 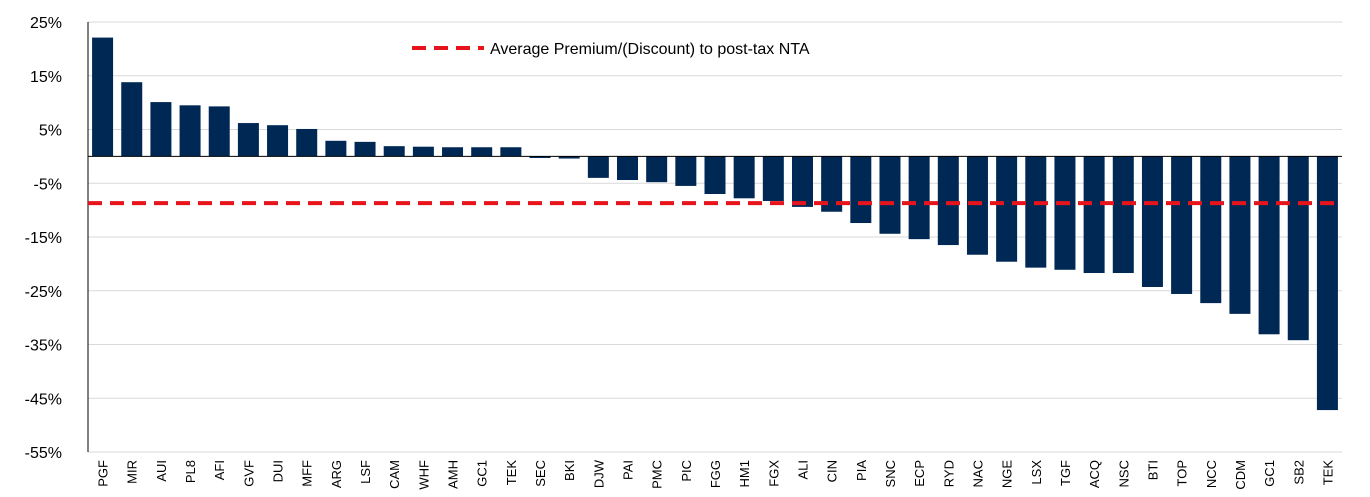 What do you see at coordinates (1036, 472) in the screenshot?
I see `x-tick-label: LSX` at bounding box center [1036, 472].